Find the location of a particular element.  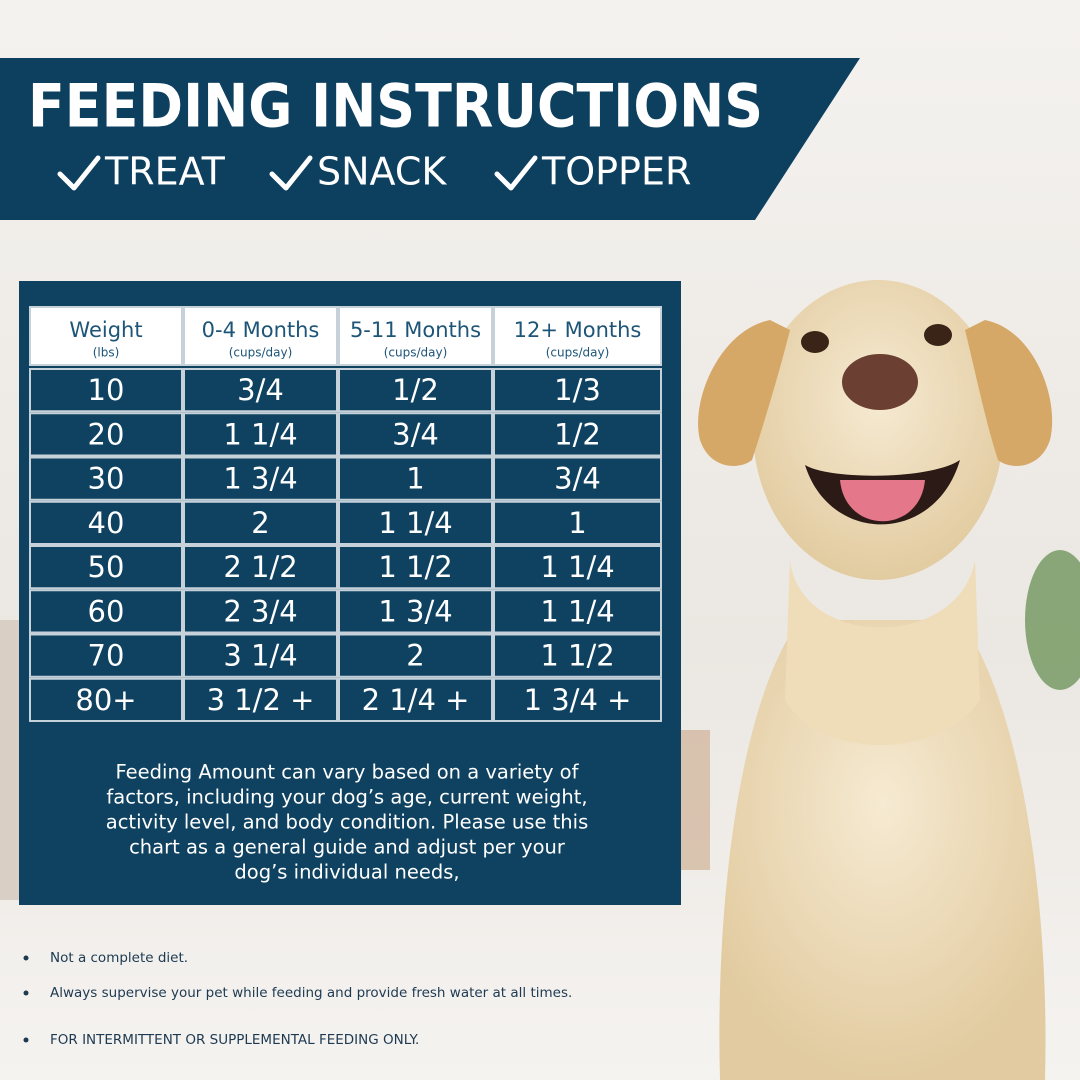

cell-text: 80+ is located at coordinates (105, 700).